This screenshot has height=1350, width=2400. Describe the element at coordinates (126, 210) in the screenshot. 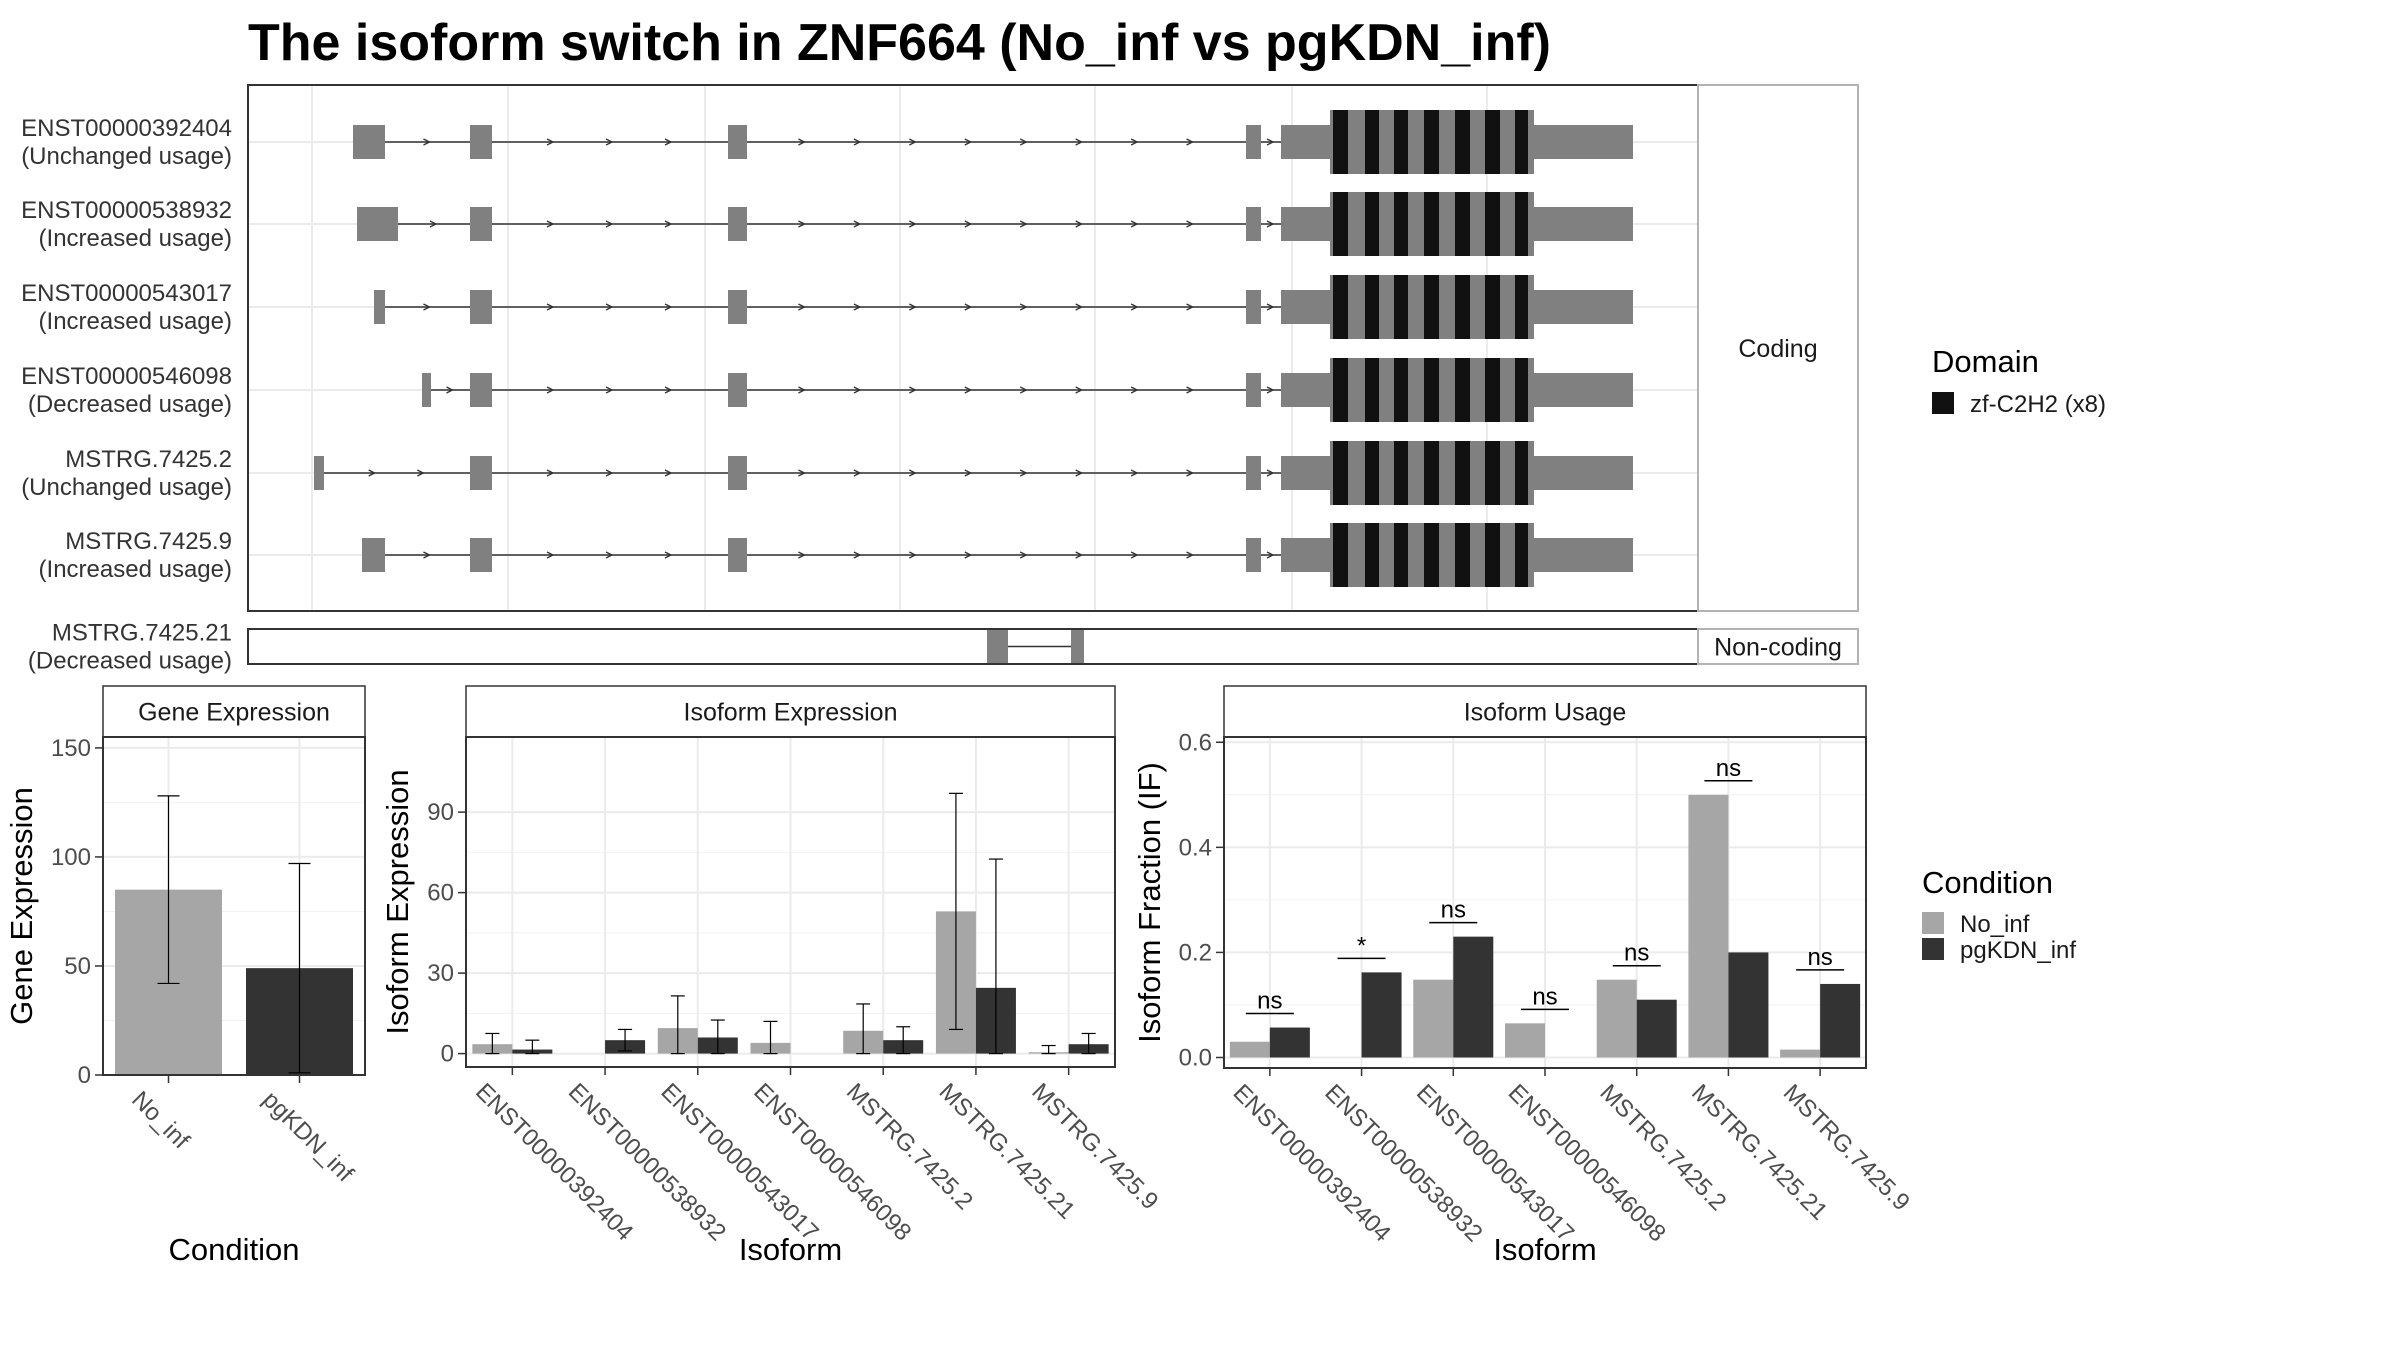

I see `isoform-row-label: ENST00000538932` at that location.